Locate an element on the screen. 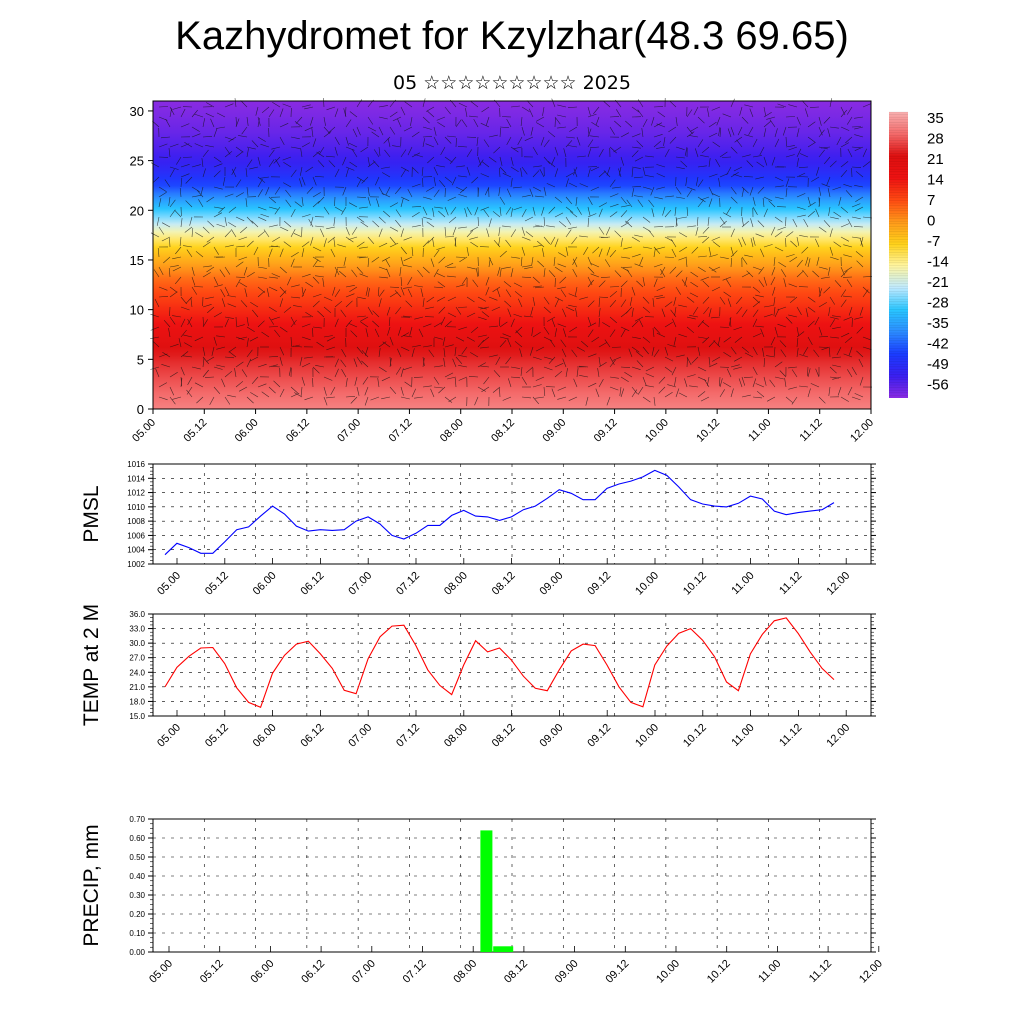  temp-series-line is located at coordinates (499, 663).